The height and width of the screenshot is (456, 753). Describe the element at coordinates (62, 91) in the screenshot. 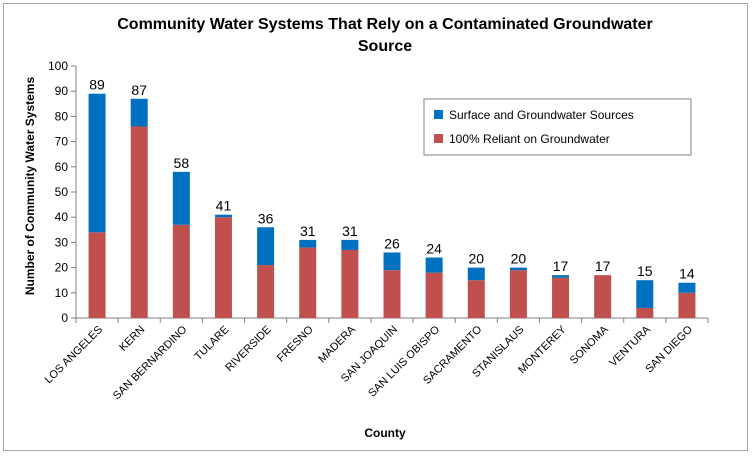

I see `y-tick-label: 90` at that location.